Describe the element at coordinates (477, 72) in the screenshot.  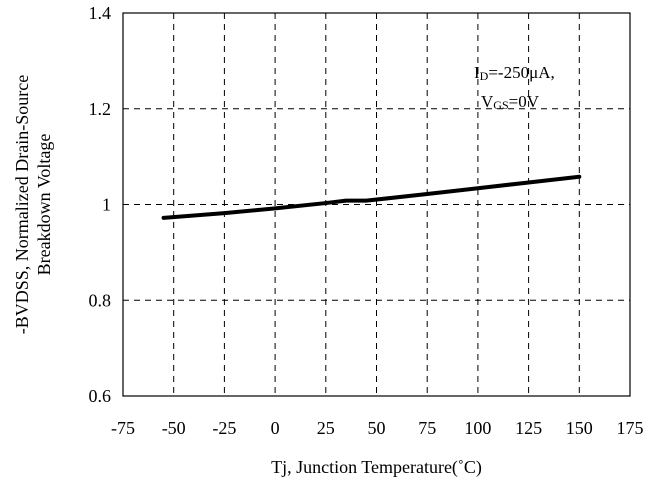
I see `annotation-line1-main: I` at that location.